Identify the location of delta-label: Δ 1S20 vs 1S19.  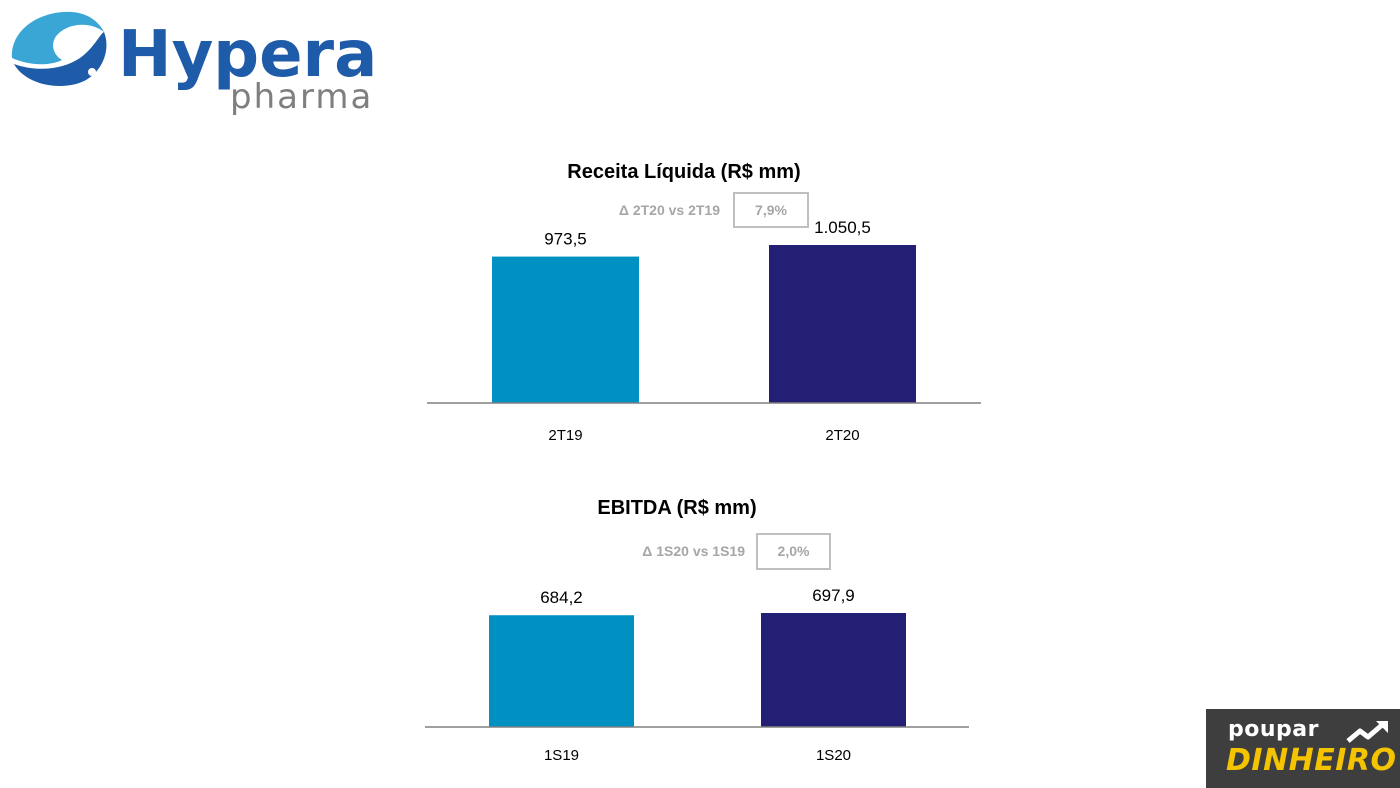
(693, 551).